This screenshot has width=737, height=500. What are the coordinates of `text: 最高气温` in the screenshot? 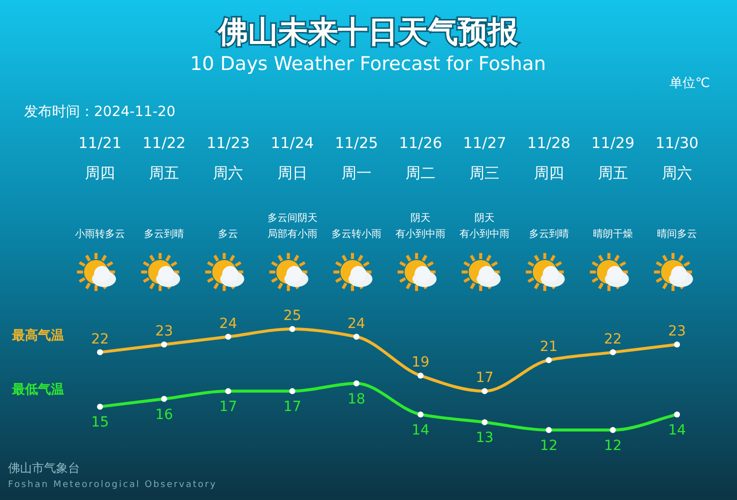 It's located at (37, 335).